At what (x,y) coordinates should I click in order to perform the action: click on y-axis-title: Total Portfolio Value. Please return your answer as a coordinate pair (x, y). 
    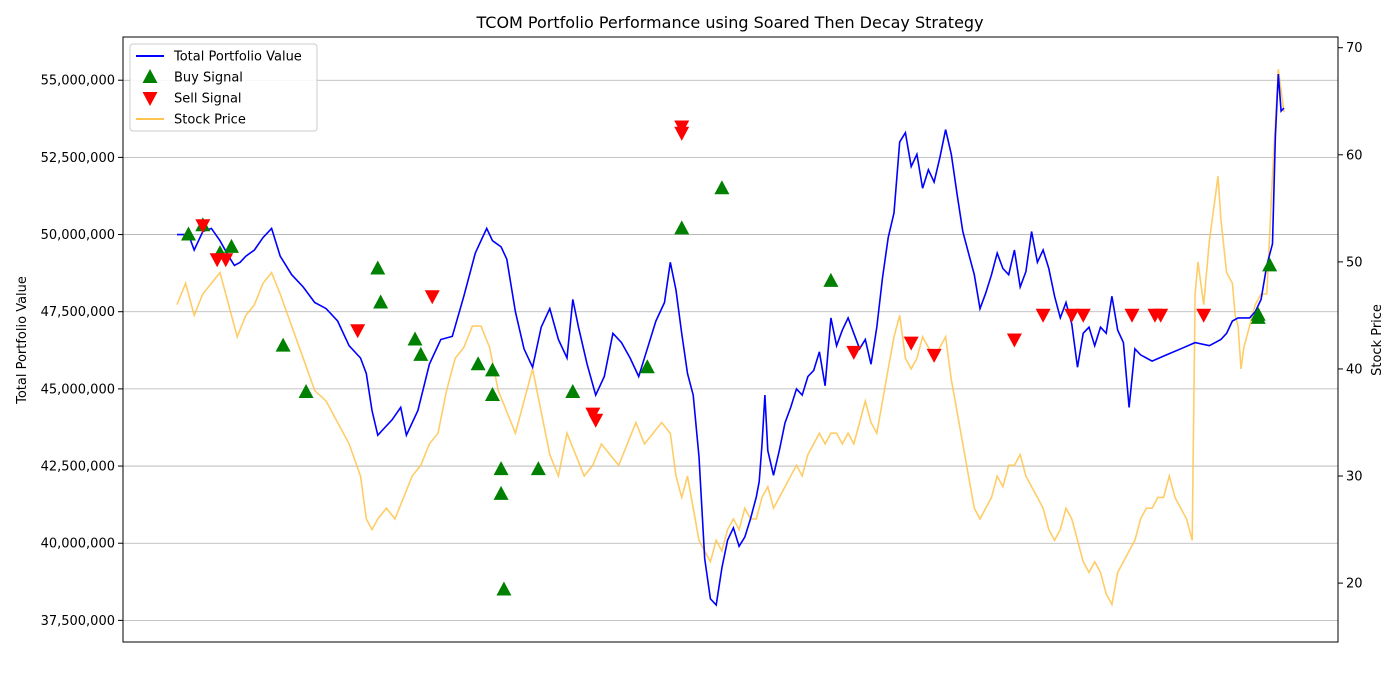
    Looking at the image, I should click on (22, 340).